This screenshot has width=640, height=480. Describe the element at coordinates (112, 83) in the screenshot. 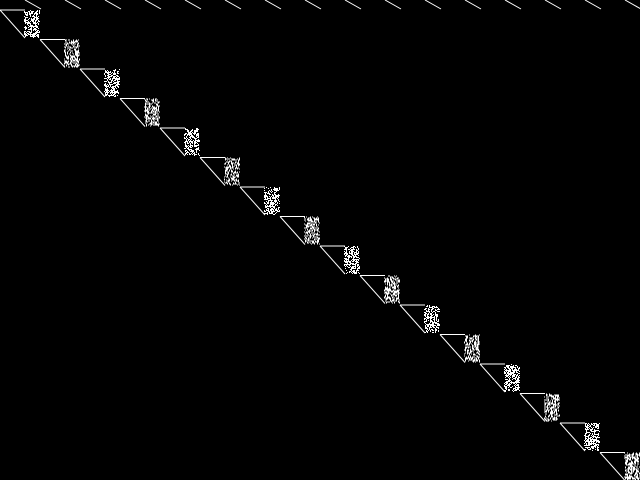

I see `noise-block` at that location.